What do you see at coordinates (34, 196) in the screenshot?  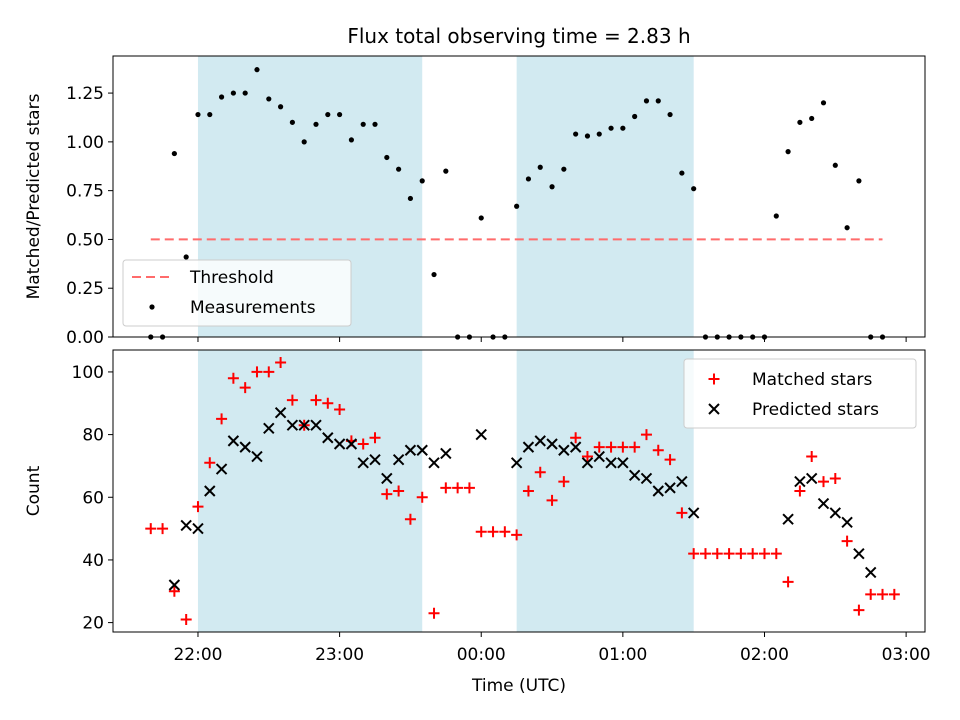 I see `y-axis-label-top: Matched/Predicted stars` at bounding box center [34, 196].